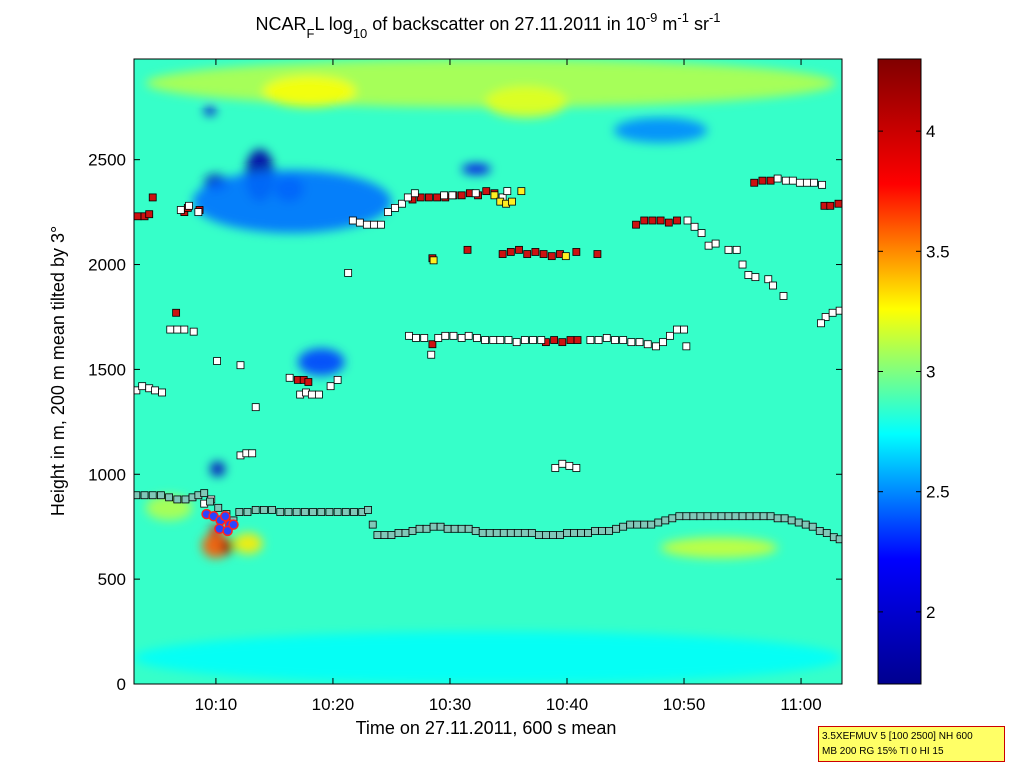  I want to click on colorbar-tick-label: 2, so click(930, 612).